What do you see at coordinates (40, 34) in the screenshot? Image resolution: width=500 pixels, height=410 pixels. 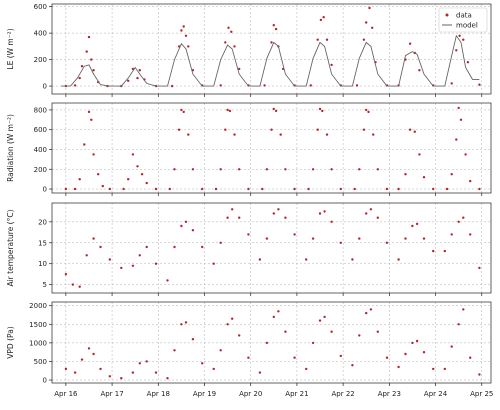 I see `y-tick-label: 400` at bounding box center [40, 34].